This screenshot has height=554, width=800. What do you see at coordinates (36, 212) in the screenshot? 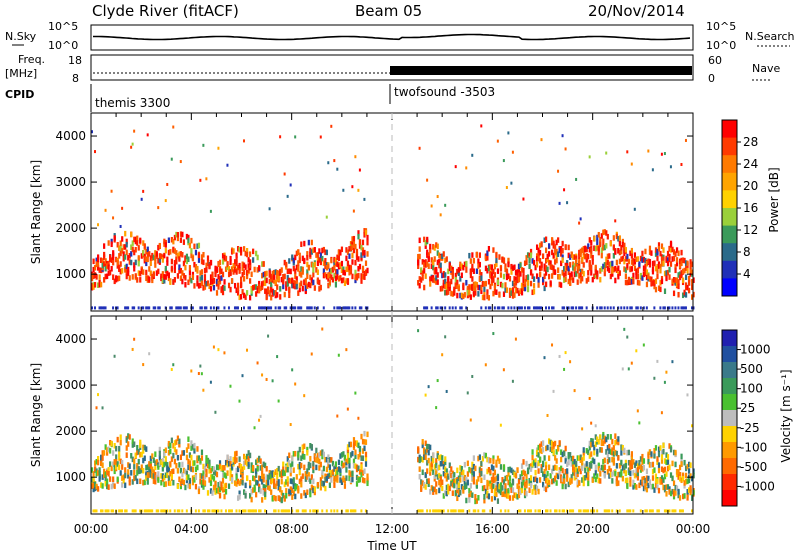
I see `power-ylabel: Slant Range [km]` at bounding box center [36, 212].